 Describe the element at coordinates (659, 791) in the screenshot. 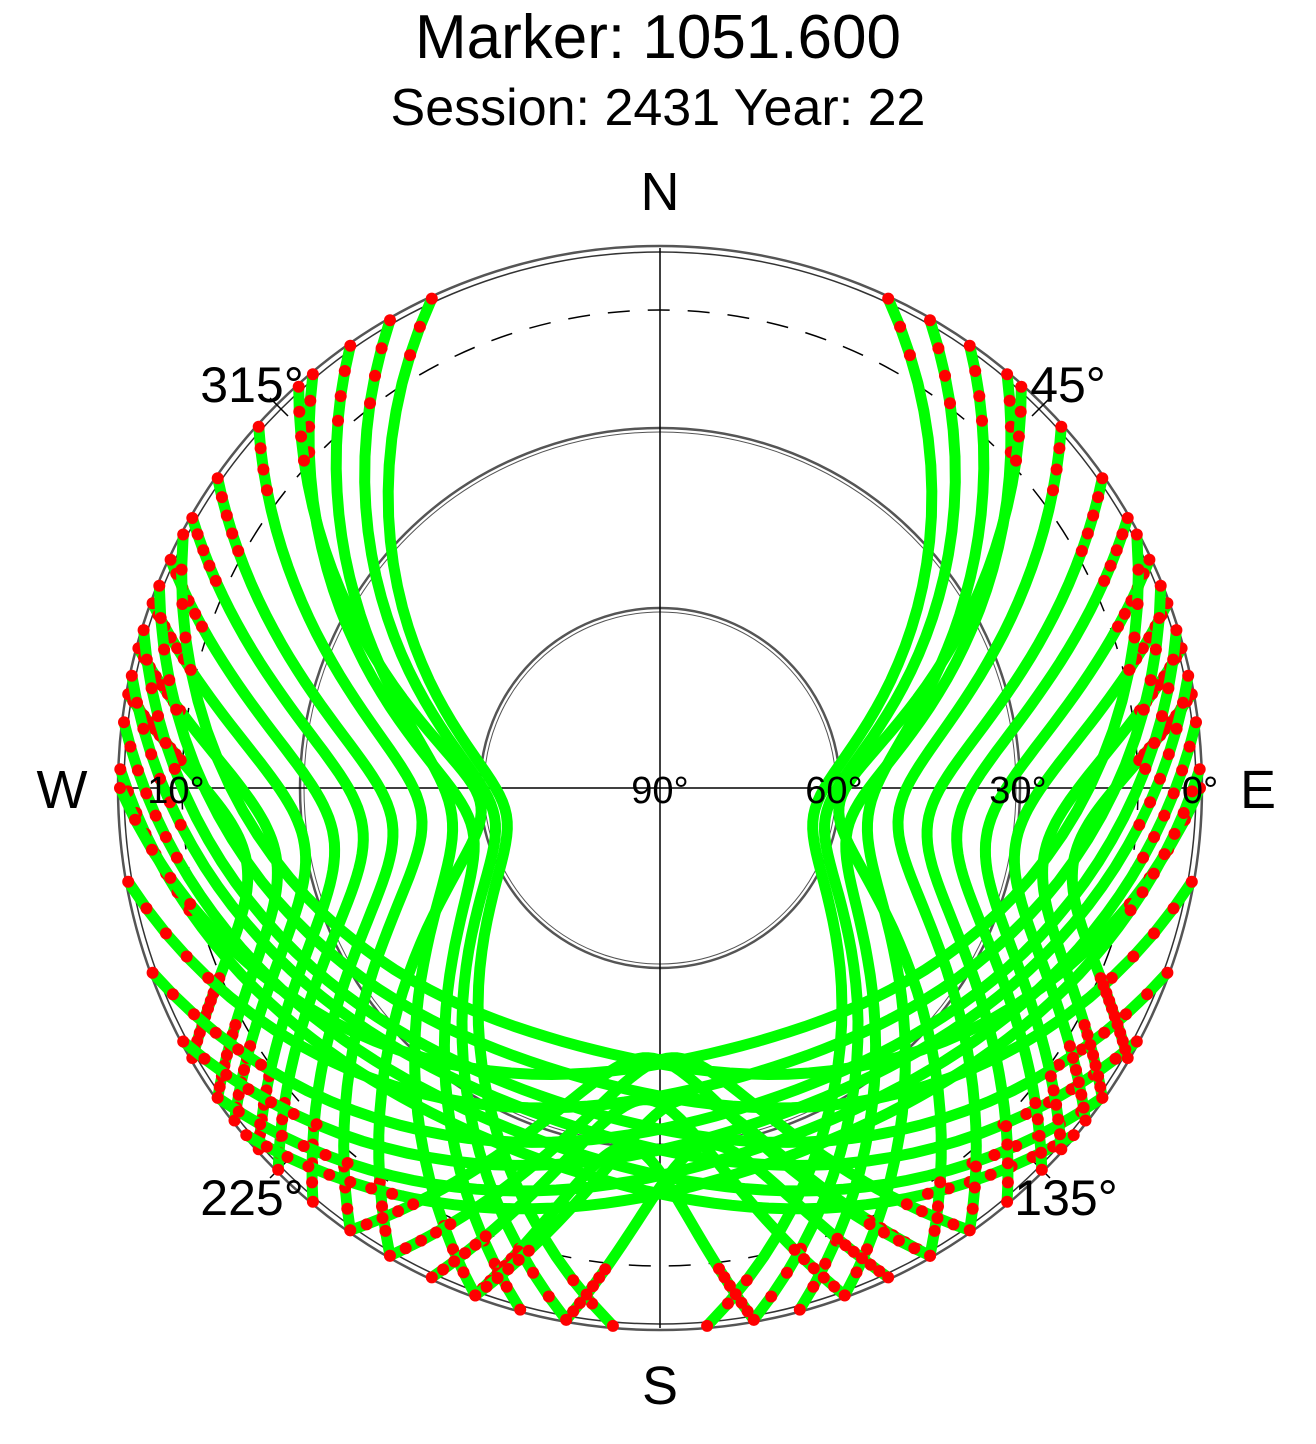

I see `elevation-label-90: 90°` at that location.